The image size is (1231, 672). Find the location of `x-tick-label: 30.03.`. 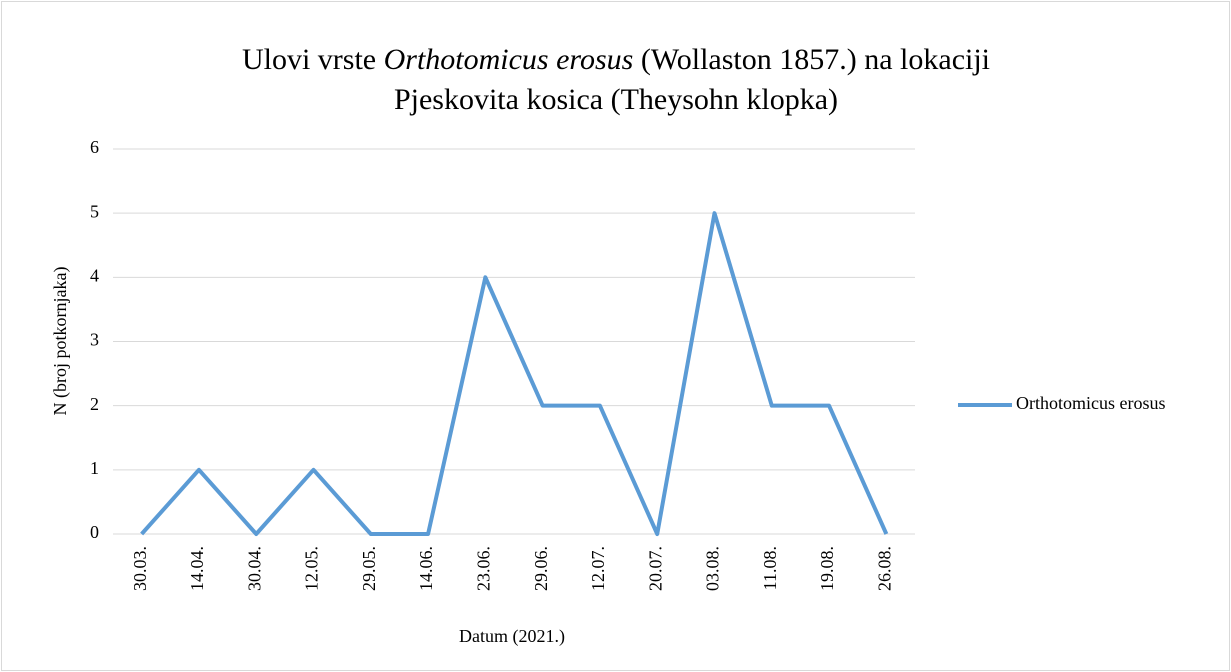

x-tick-label: 30.03. is located at coordinates (140, 568).